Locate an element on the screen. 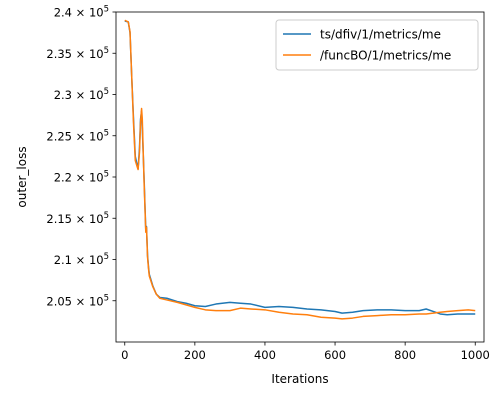 The height and width of the screenshot is (400, 500). x-tick-label: 600 is located at coordinates (335, 355).